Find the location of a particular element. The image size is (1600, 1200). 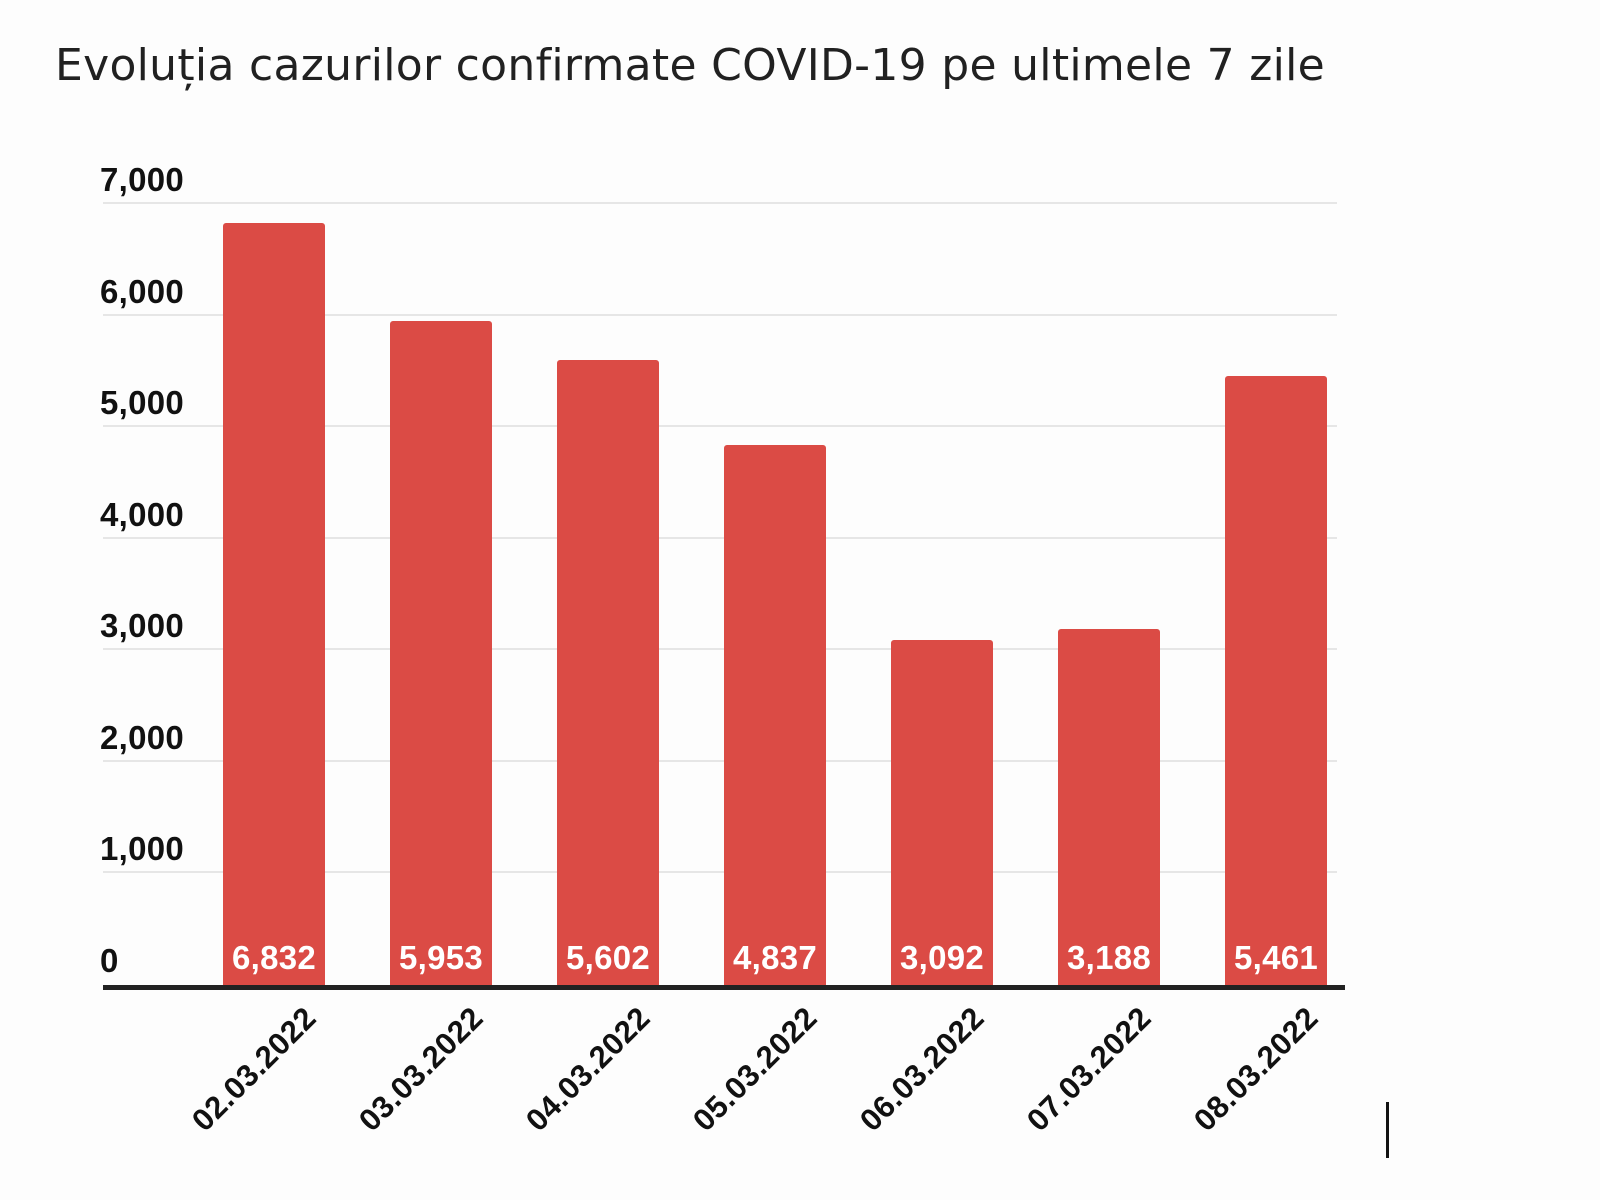

x-axis-category-label: 08.03.2022 is located at coordinates (1255, 1069).